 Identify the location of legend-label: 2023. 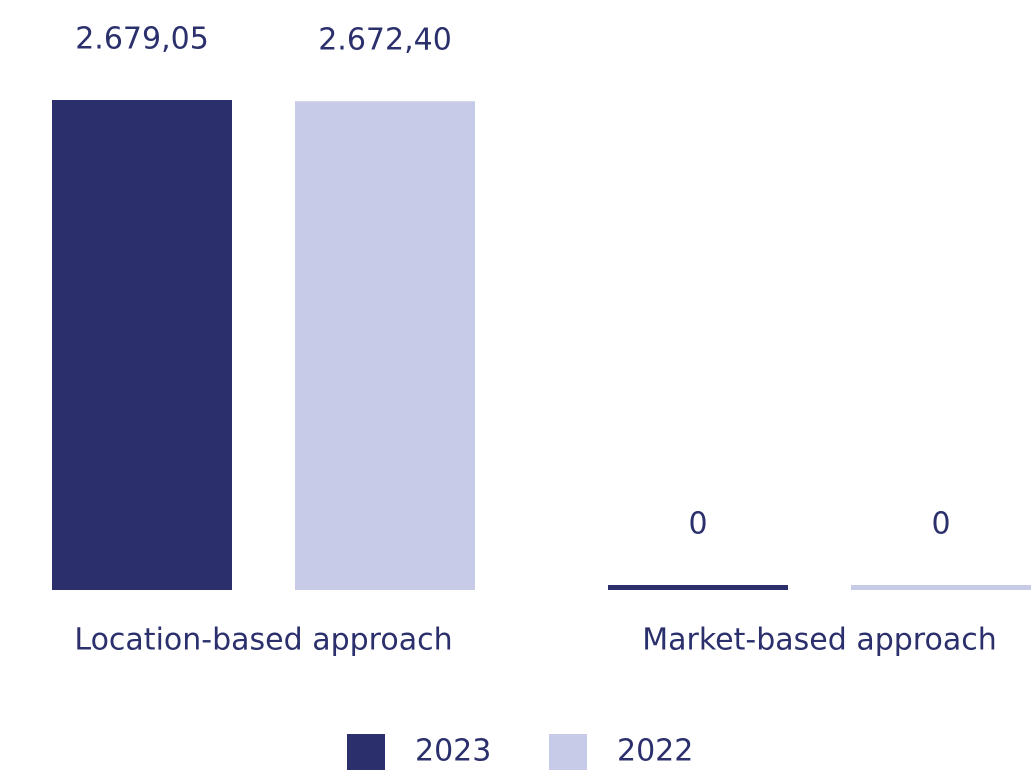
(453, 751).